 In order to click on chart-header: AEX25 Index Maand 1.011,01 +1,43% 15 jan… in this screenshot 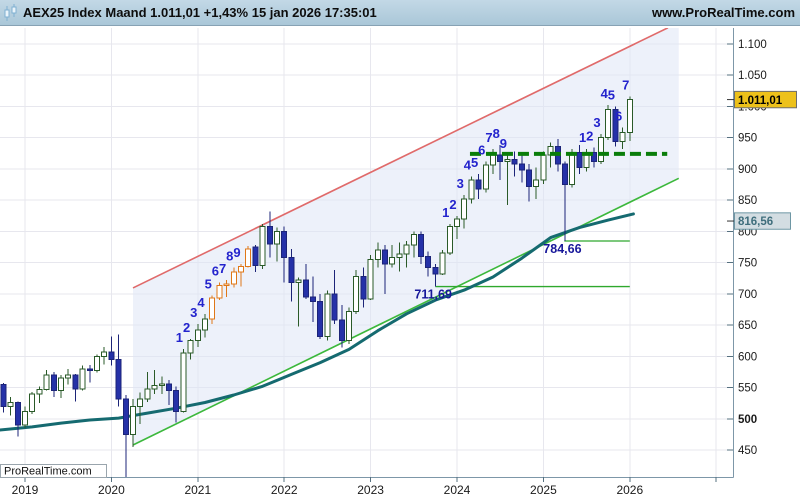, I will do `click(400, 13)`.